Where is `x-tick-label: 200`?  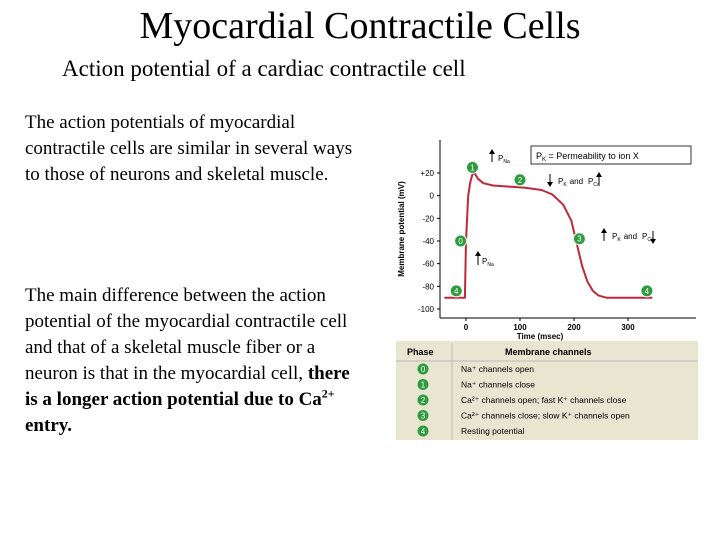 x-tick-label: 200 is located at coordinates (574, 327).